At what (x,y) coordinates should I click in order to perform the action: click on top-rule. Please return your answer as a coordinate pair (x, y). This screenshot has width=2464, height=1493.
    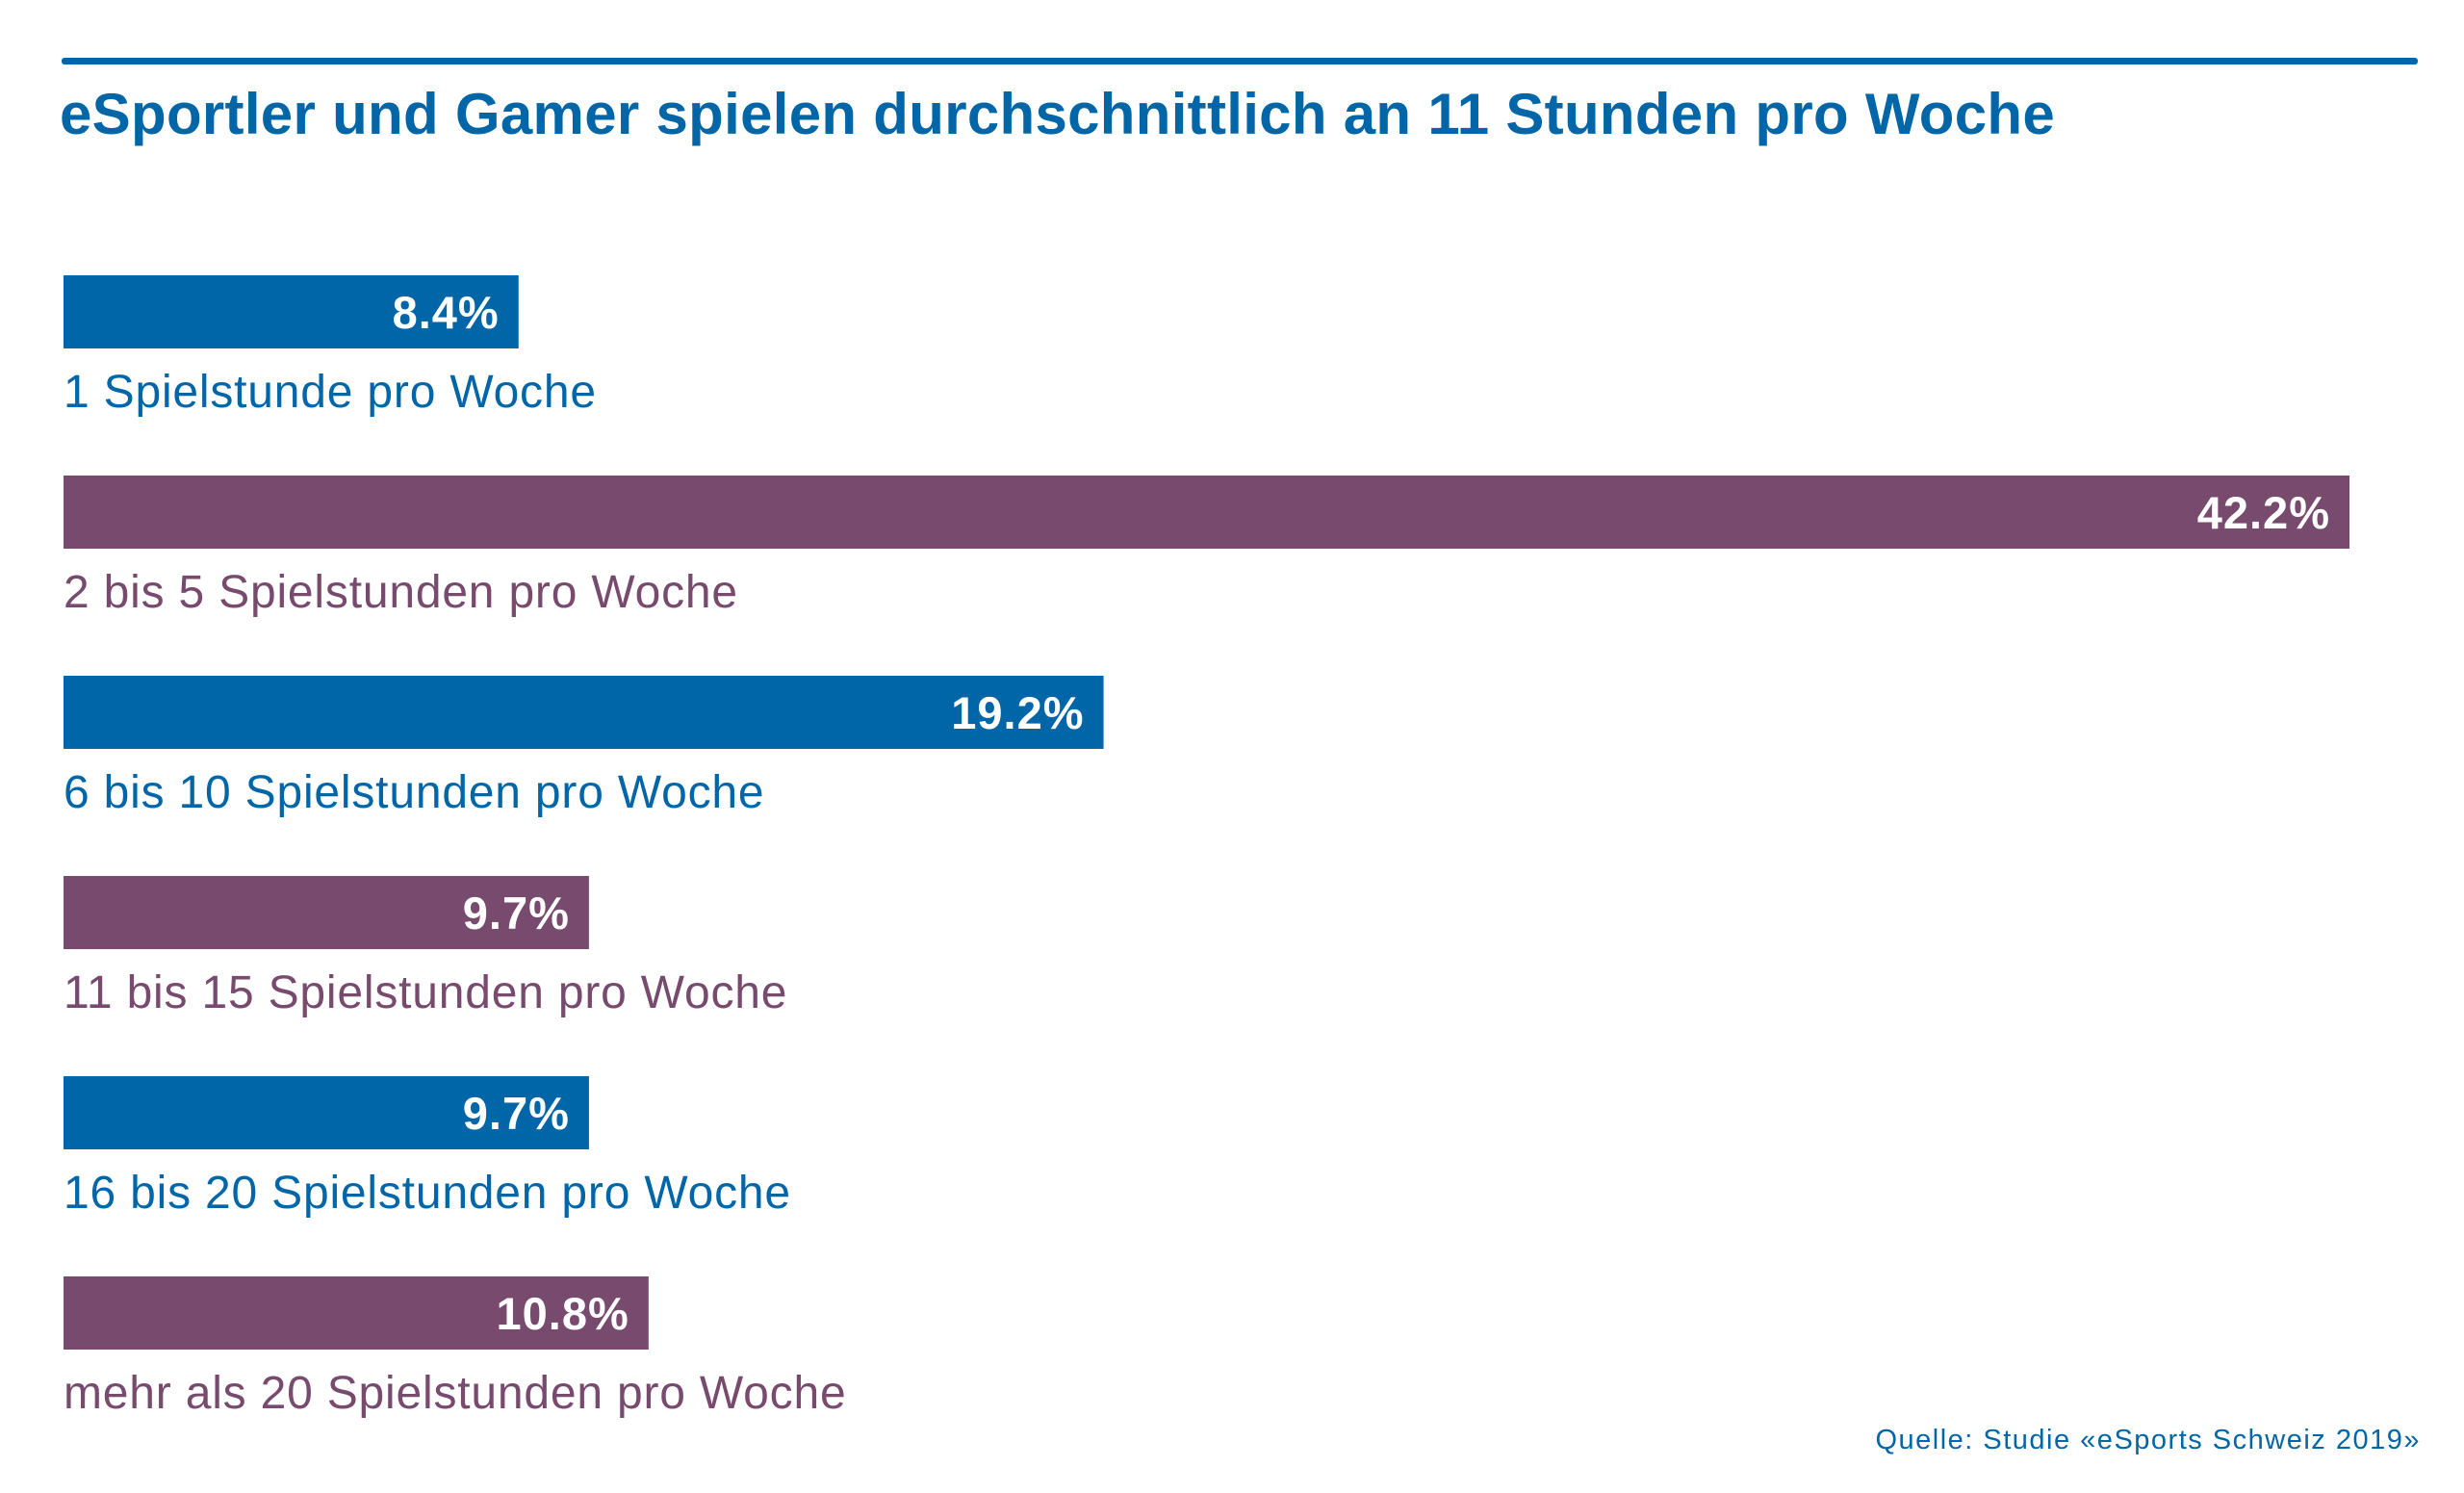
    Looking at the image, I should click on (1240, 61).